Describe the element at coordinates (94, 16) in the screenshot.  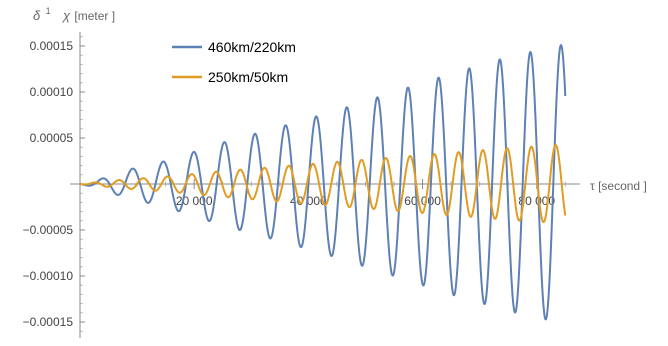
I see `y-axis-label-unit: [meter ]` at that location.